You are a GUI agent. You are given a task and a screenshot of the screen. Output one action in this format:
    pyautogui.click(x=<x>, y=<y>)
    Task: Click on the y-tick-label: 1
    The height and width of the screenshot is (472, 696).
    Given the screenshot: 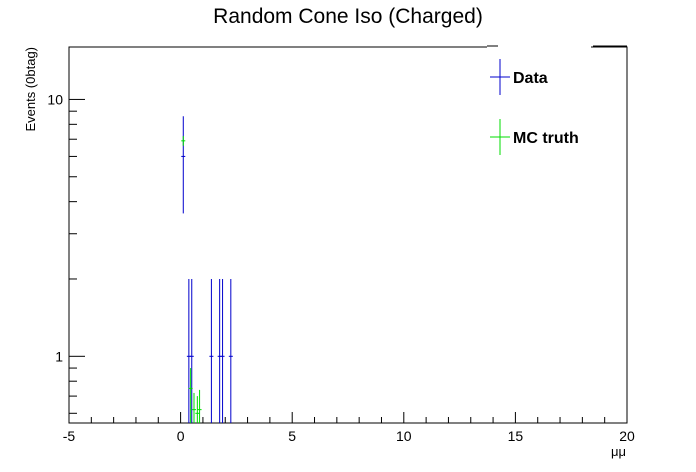 What is the action you would take?
    pyautogui.click(x=59, y=356)
    